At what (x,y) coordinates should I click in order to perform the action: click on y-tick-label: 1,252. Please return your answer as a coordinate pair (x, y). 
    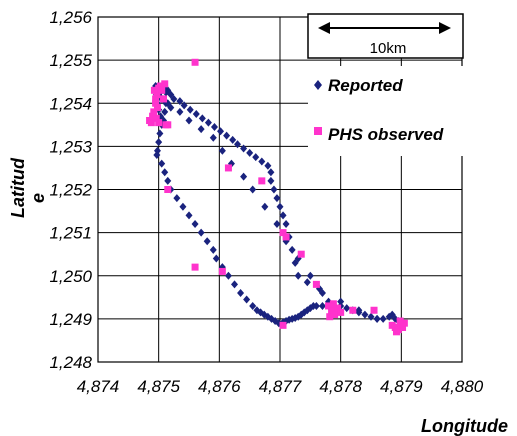
    Looking at the image, I should click on (70, 190).